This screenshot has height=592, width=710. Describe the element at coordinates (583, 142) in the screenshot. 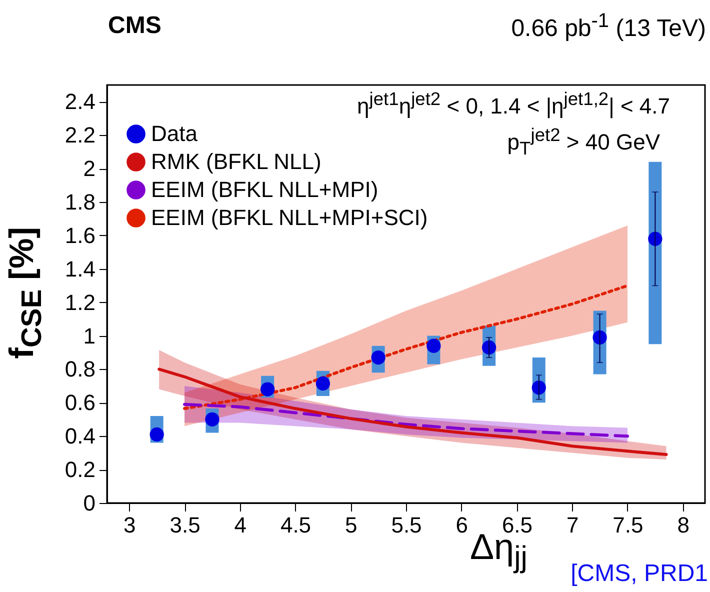

I see `annotation: p$_{T}$$^{jet2}$ > 40 GeV` at that location.